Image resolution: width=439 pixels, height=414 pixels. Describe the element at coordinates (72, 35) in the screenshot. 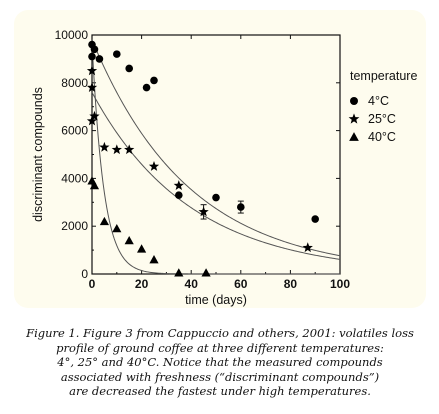

I see `y-tick-label: 10000` at that location.